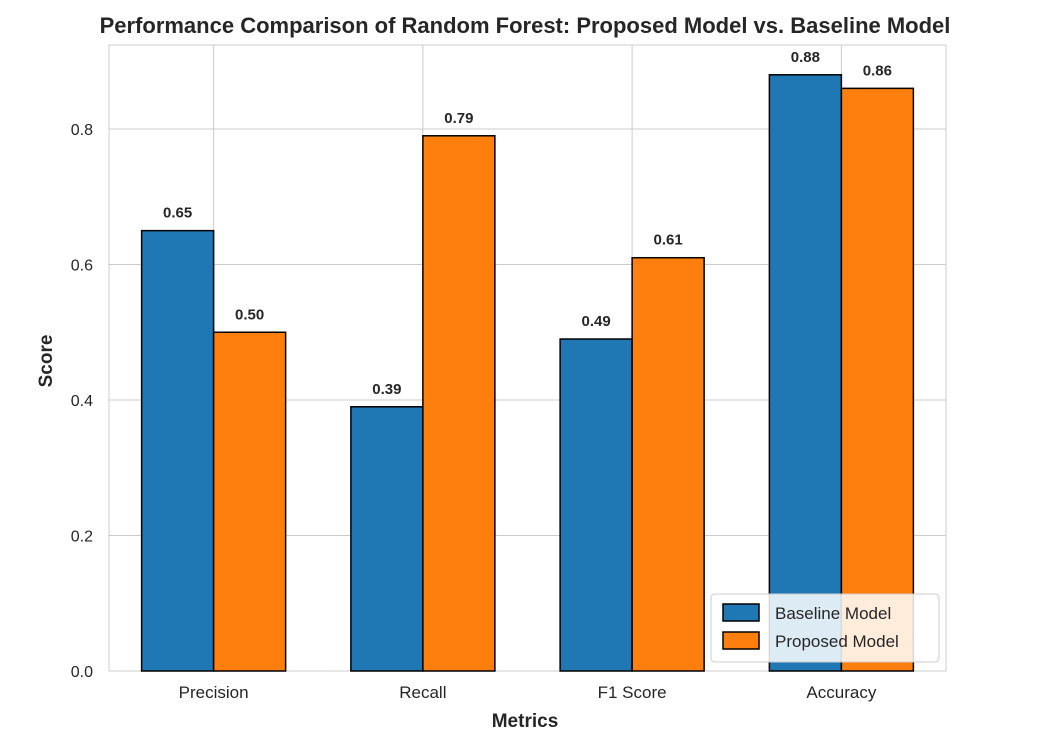  What do you see at coordinates (833, 613) in the screenshot?
I see `legend-label: Baseline Model` at bounding box center [833, 613].